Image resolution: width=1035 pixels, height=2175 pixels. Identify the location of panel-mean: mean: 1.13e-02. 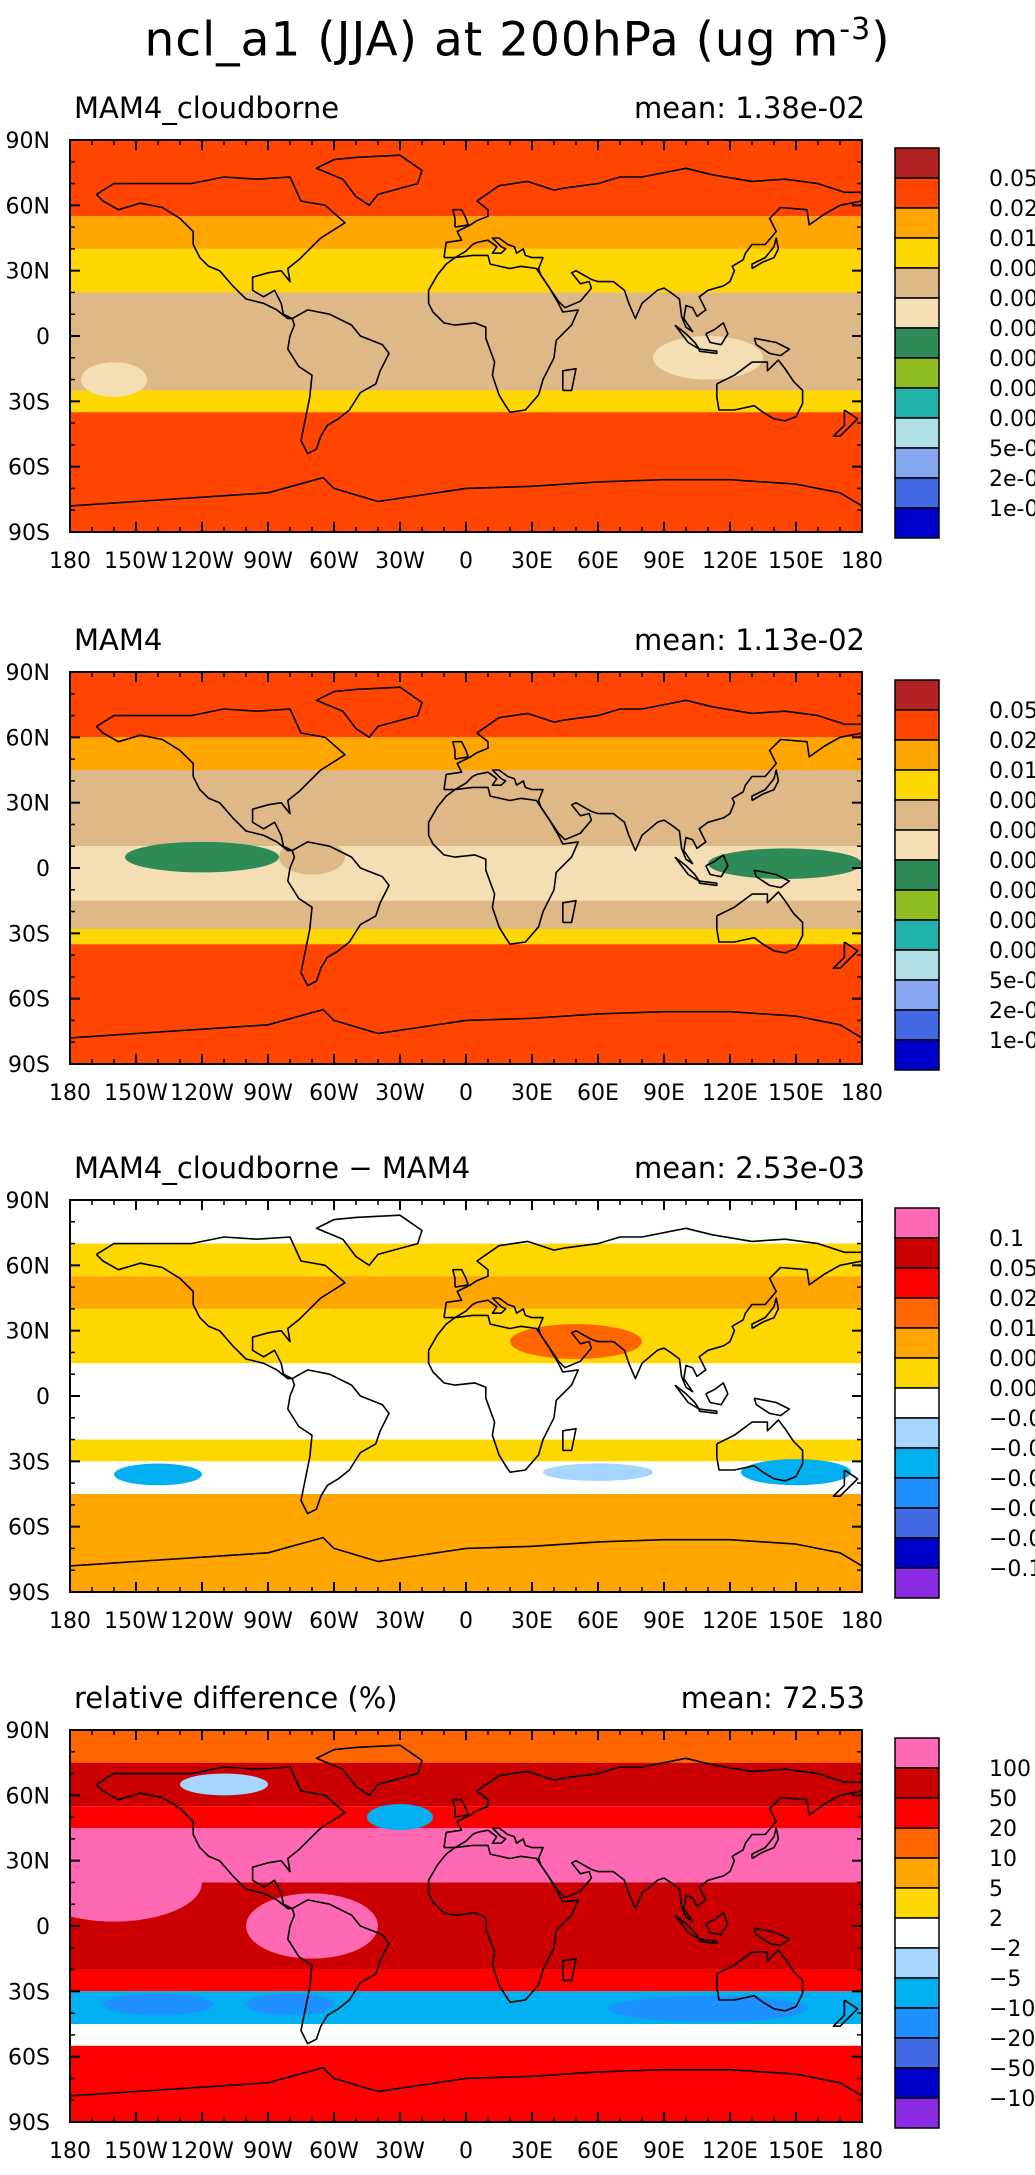
(749, 640).